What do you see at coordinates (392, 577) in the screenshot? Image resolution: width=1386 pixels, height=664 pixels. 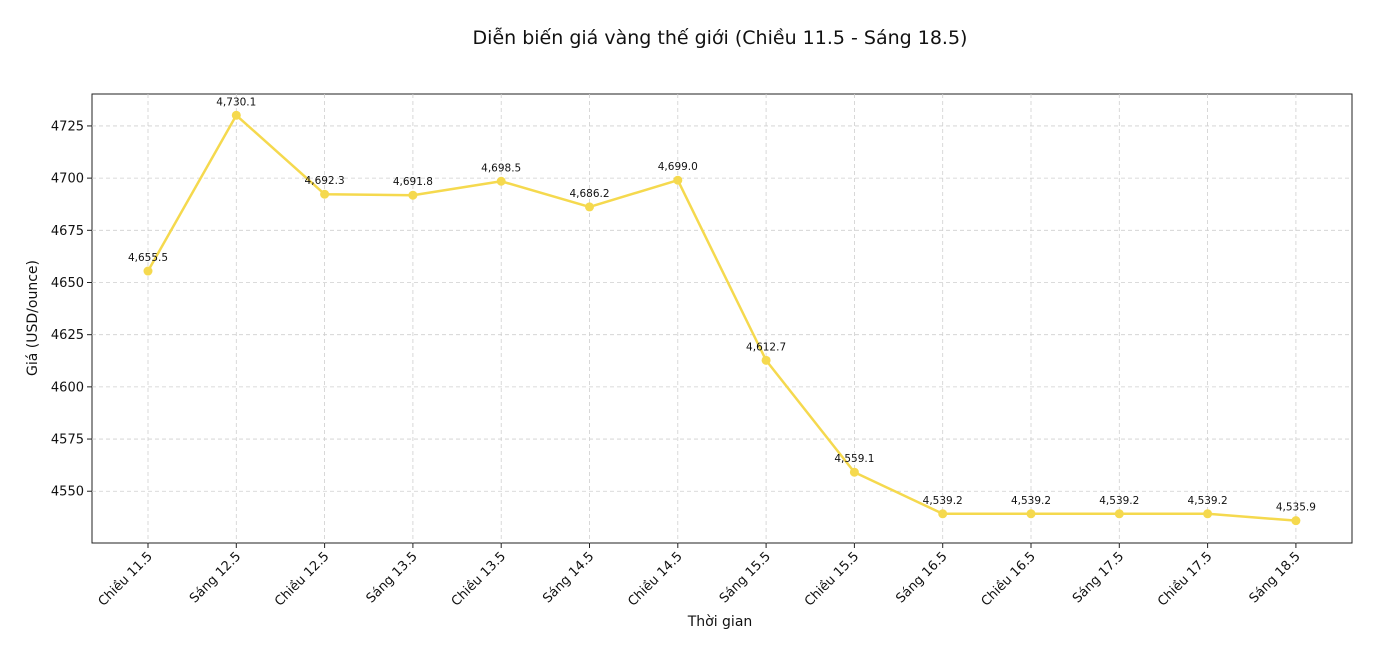 I see `x-tick-label: Sáng 13.5` at bounding box center [392, 577].